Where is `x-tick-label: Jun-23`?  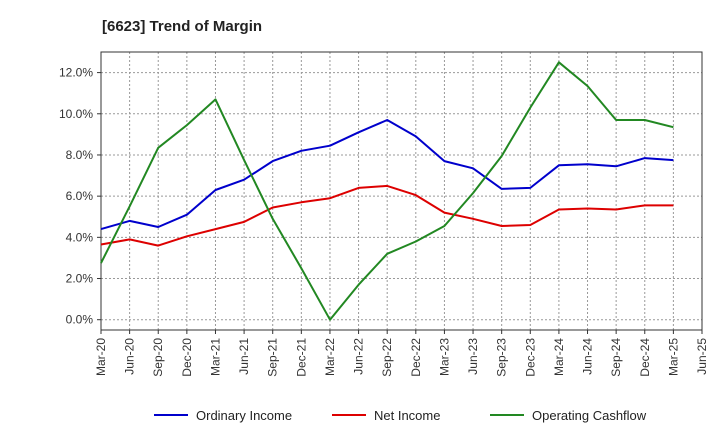
x-tick-label: Jun-23 is located at coordinates (473, 356).